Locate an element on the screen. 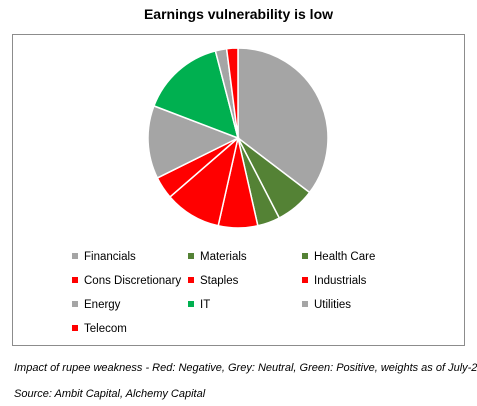  legend-item-it: IT is located at coordinates (199, 305).